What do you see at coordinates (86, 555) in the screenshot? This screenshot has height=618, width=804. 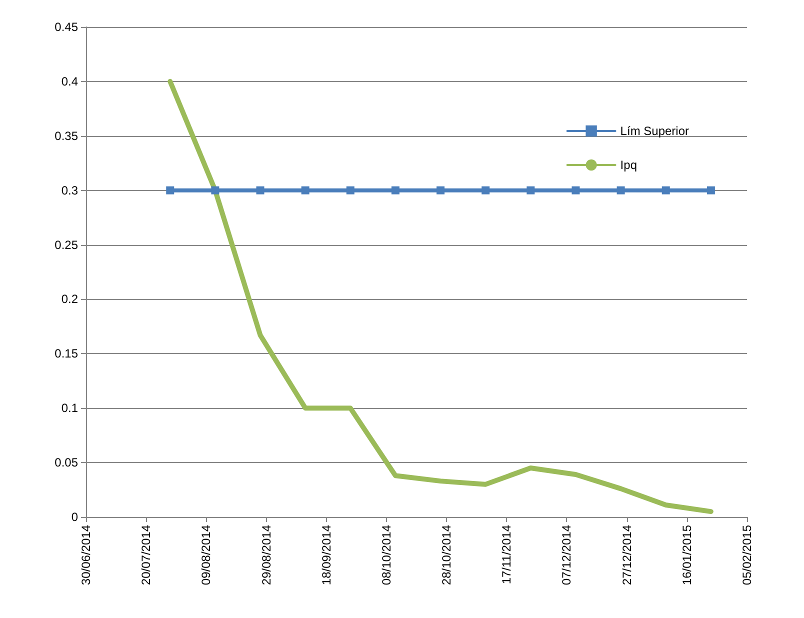 I see `x-tick-label: 30/06/2014` at bounding box center [86, 555].